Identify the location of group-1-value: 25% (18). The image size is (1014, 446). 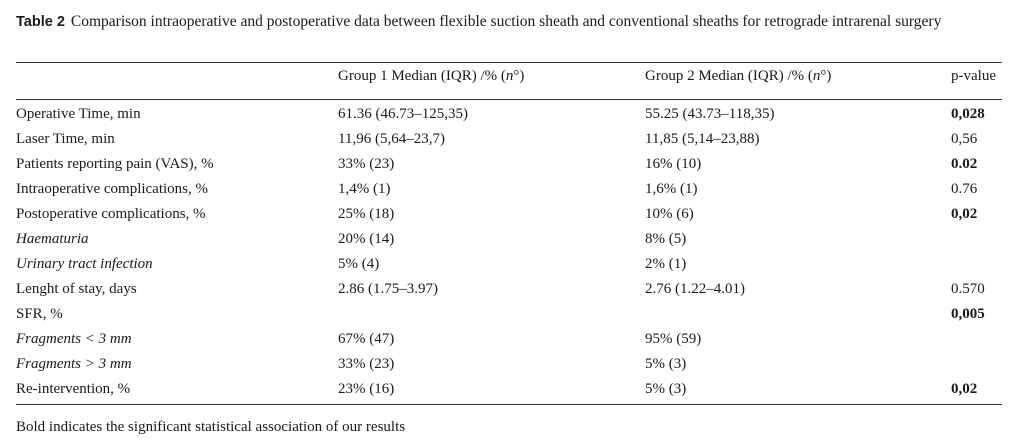
(366, 214).